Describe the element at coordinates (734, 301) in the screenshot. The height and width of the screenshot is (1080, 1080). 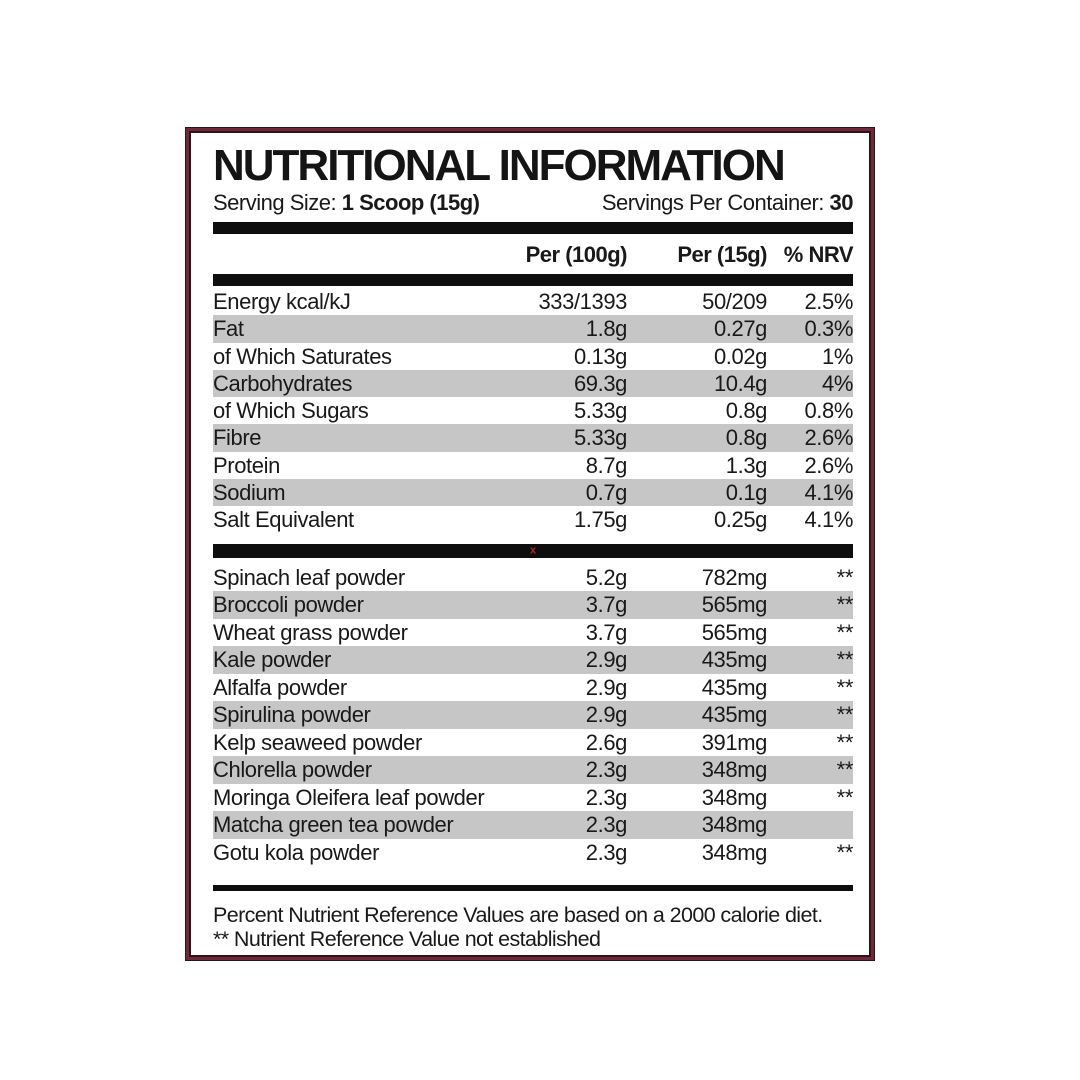
I see `nutrient-per15g-value: 50/209` at that location.